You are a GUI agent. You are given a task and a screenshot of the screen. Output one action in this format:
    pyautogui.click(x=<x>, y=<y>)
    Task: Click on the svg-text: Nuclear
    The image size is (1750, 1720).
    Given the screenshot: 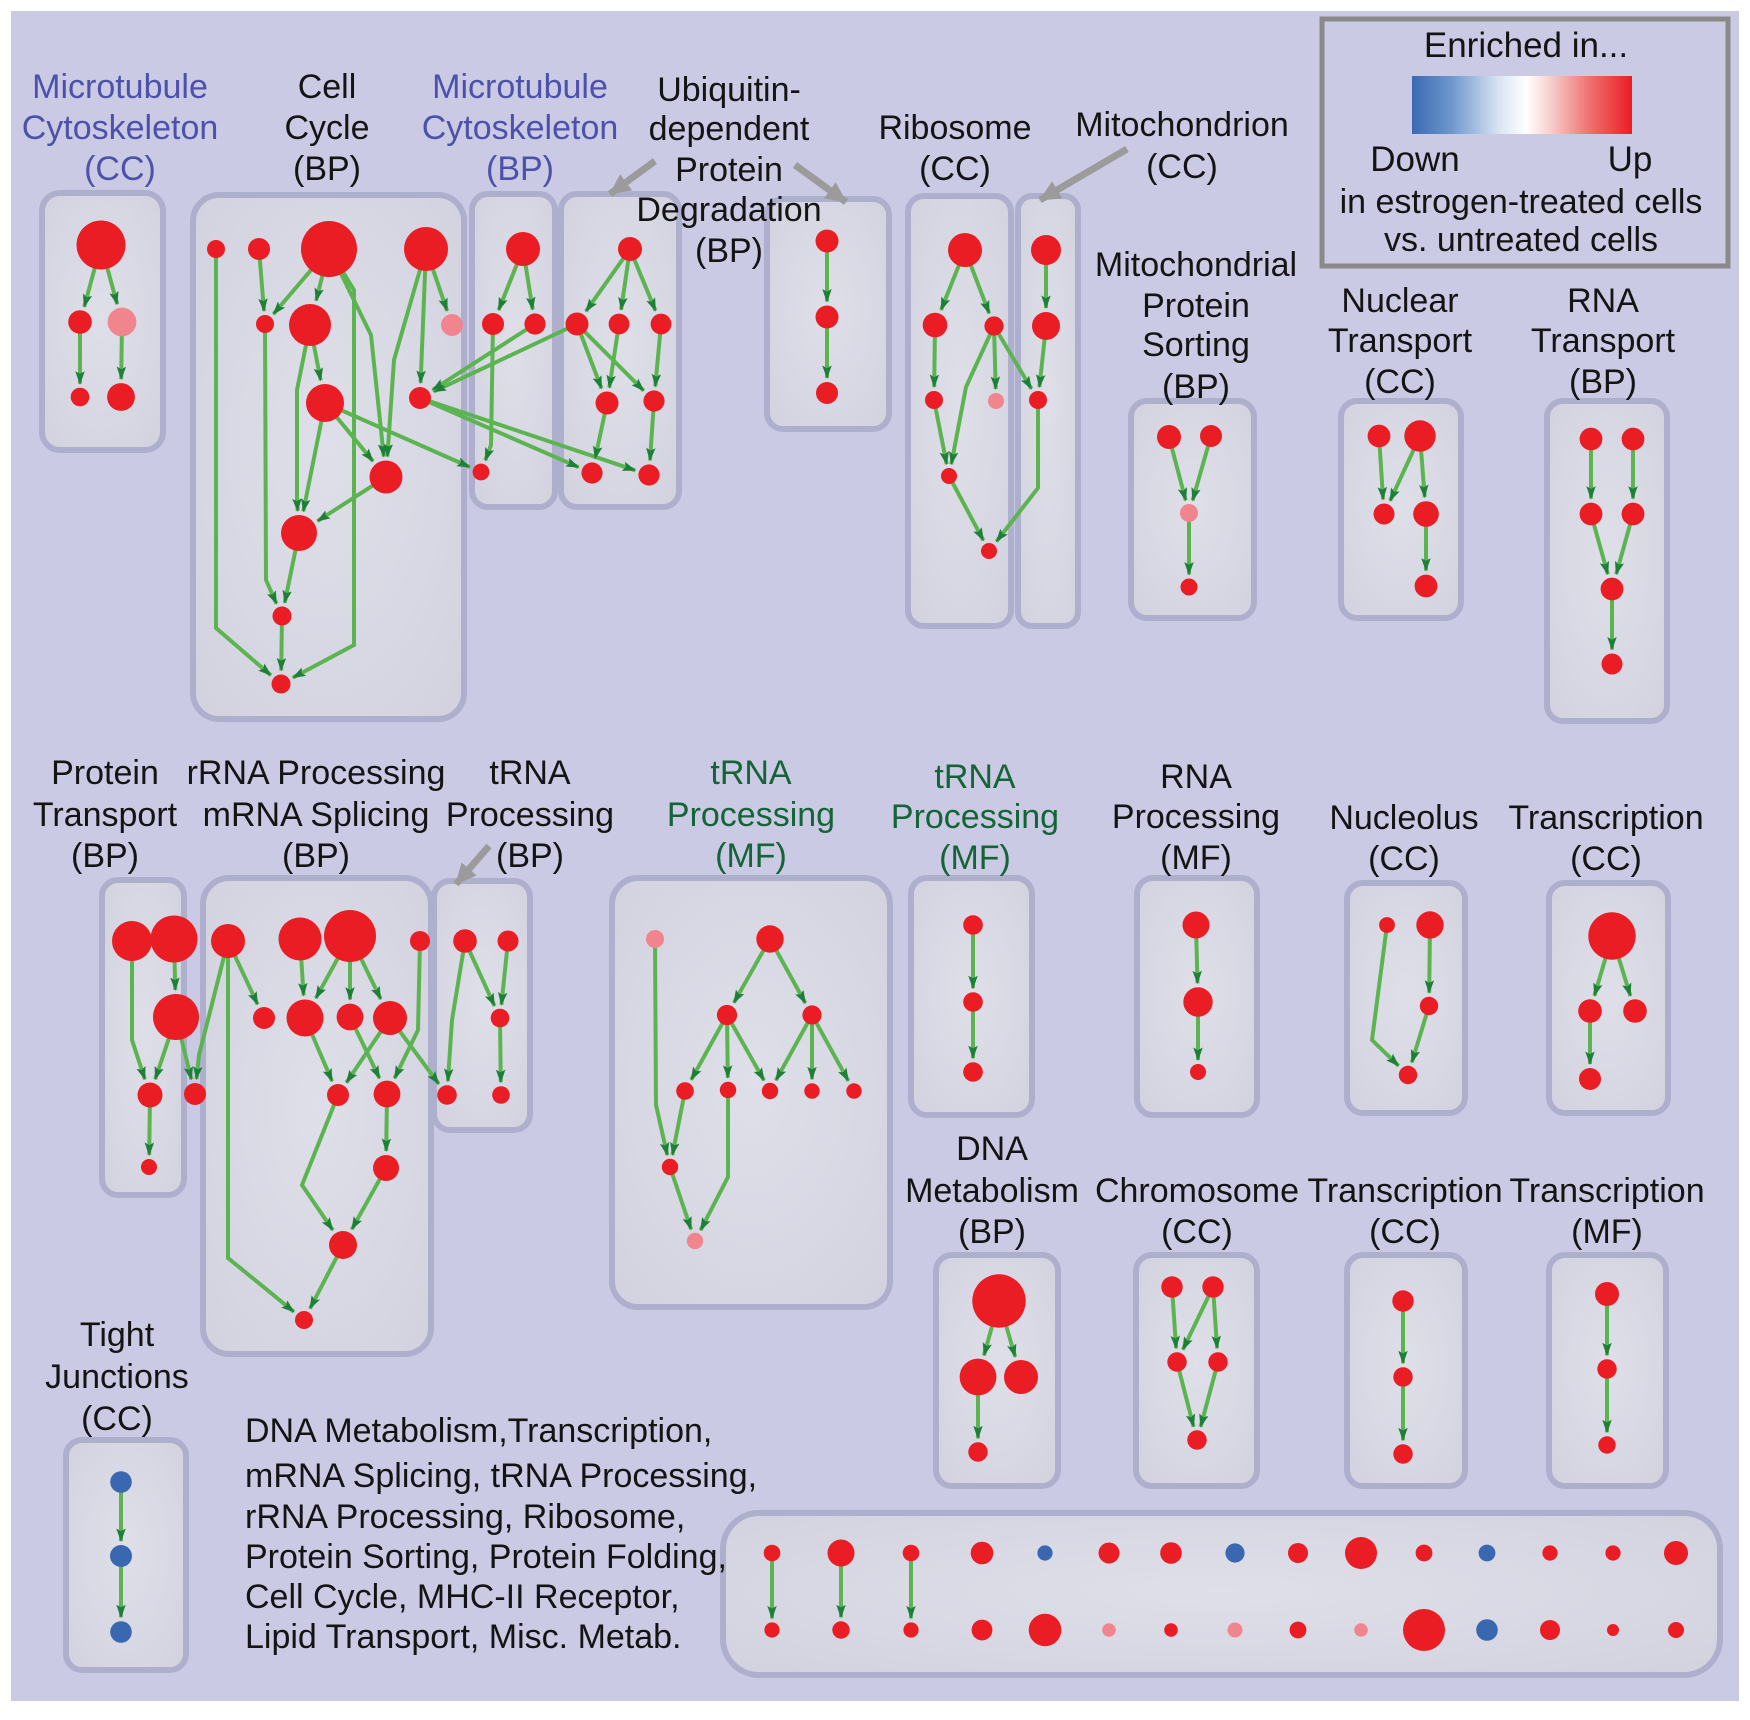 What is the action you would take?
    pyautogui.click(x=1399, y=301)
    